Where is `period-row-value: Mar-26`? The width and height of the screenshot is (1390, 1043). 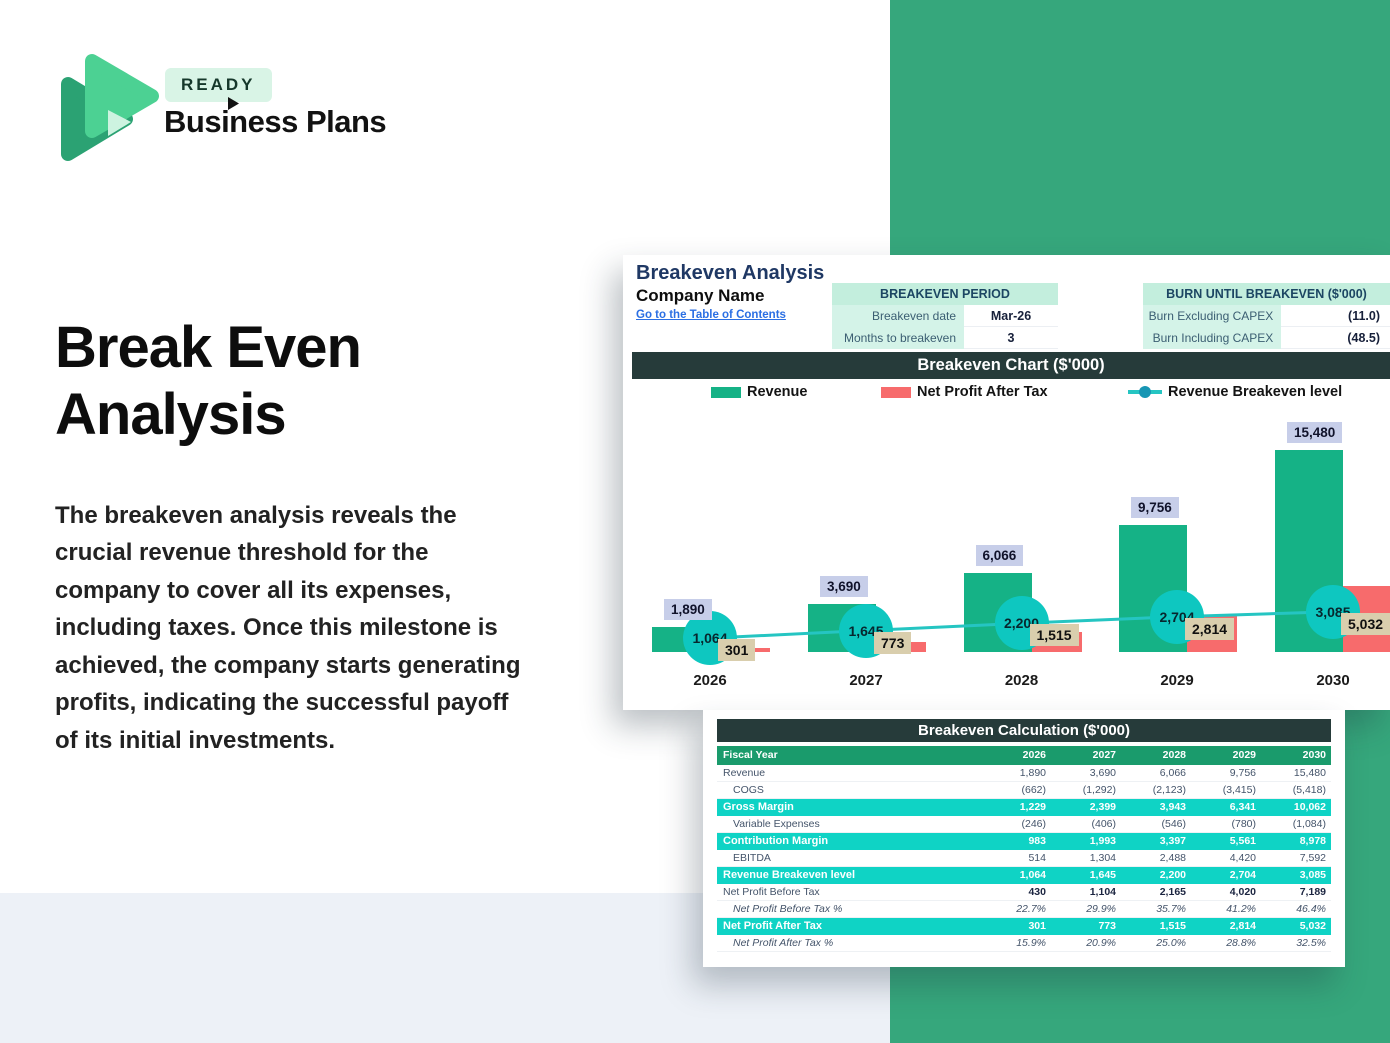
period-row-value: Mar-26 is located at coordinates (1011, 316).